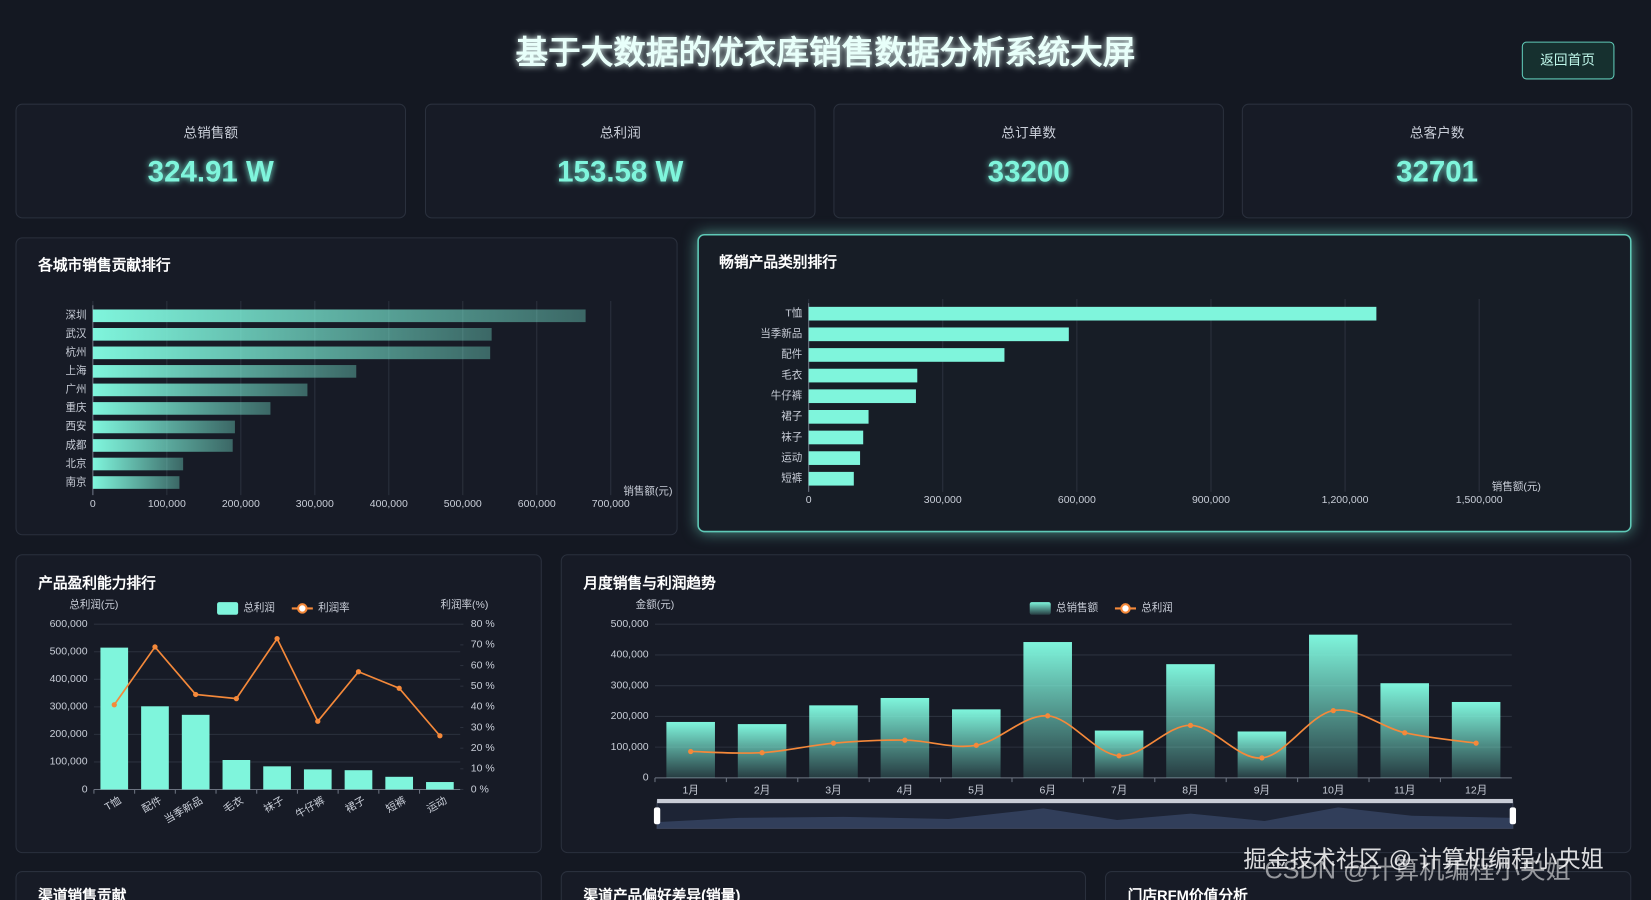 Image resolution: width=1651 pixels, height=900 pixels. Describe the element at coordinates (792, 355) in the screenshot. I see `y-tick-label: 配件` at that location.